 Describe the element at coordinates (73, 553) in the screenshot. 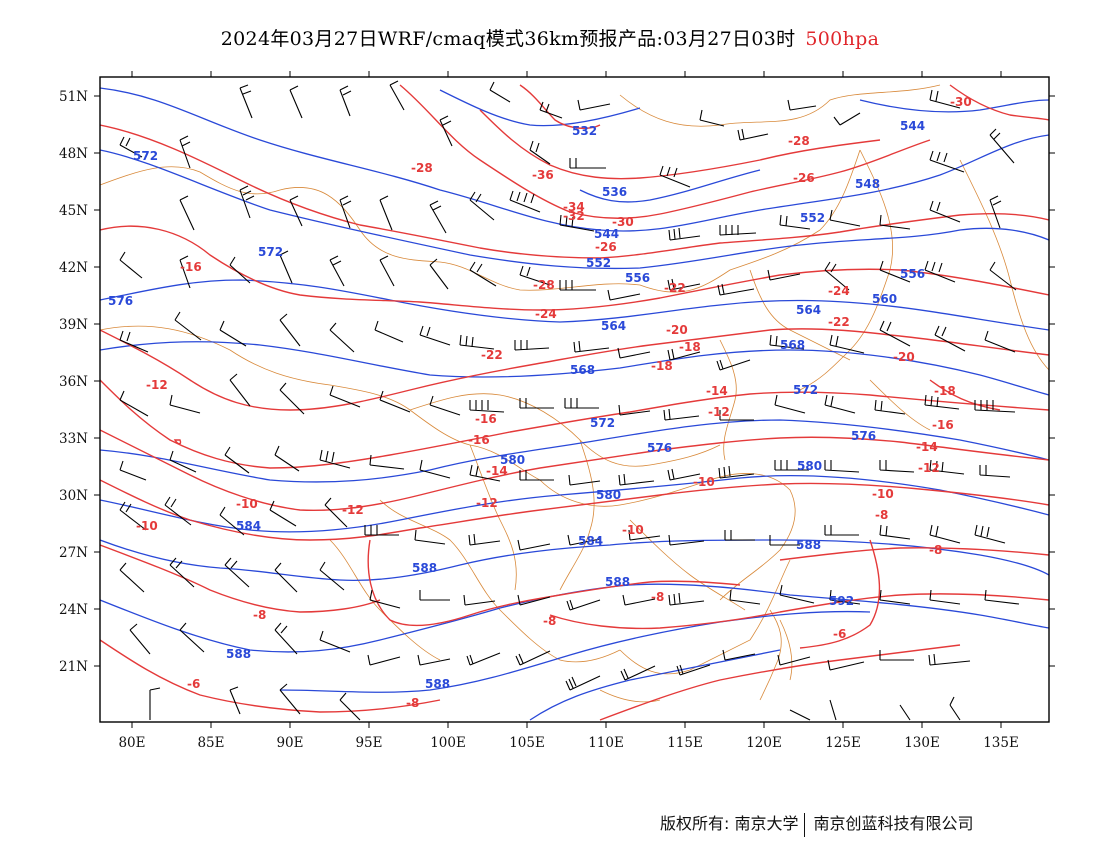

I see `lat-tick-label: 27N` at that location.